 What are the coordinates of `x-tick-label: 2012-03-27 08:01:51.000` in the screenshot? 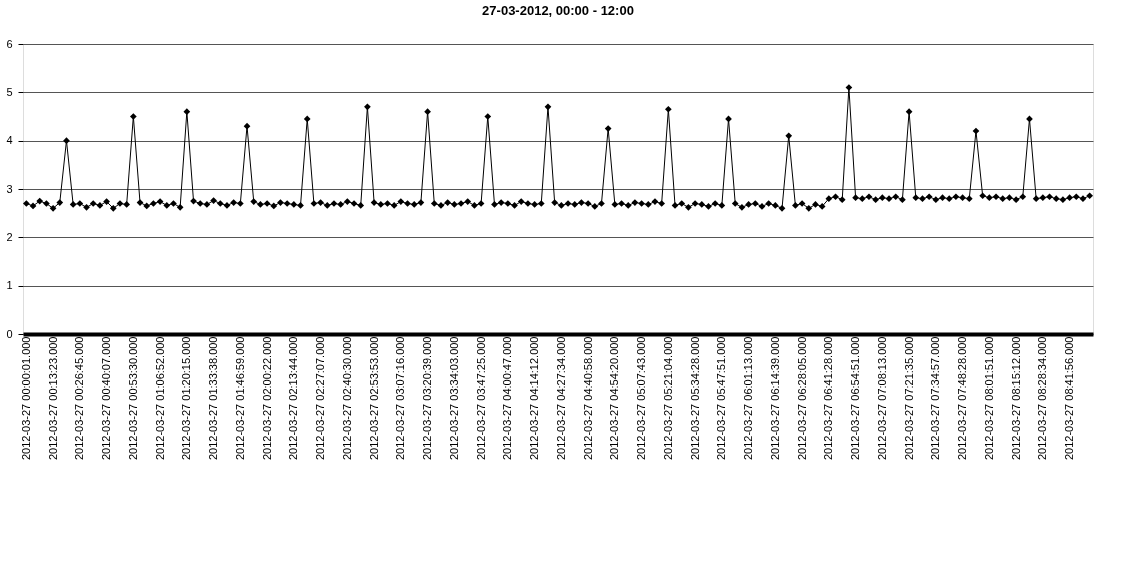 It's located at (988, 398).